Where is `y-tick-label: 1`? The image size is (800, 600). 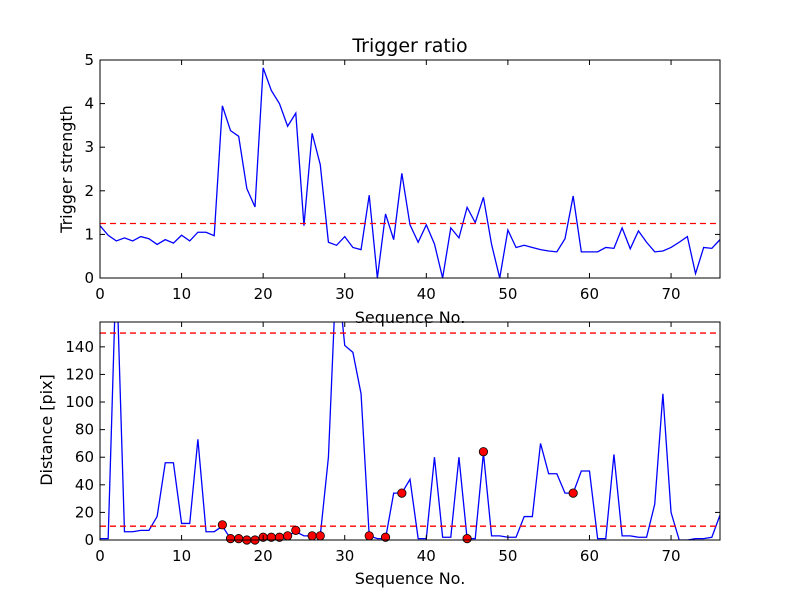 y-tick-label: 1 is located at coordinates (89, 234).